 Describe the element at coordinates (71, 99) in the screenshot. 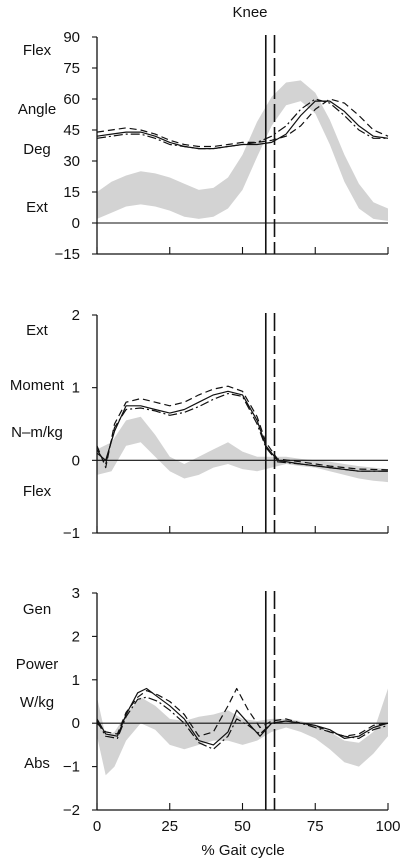

I see `y-tick-label: 60` at that location.